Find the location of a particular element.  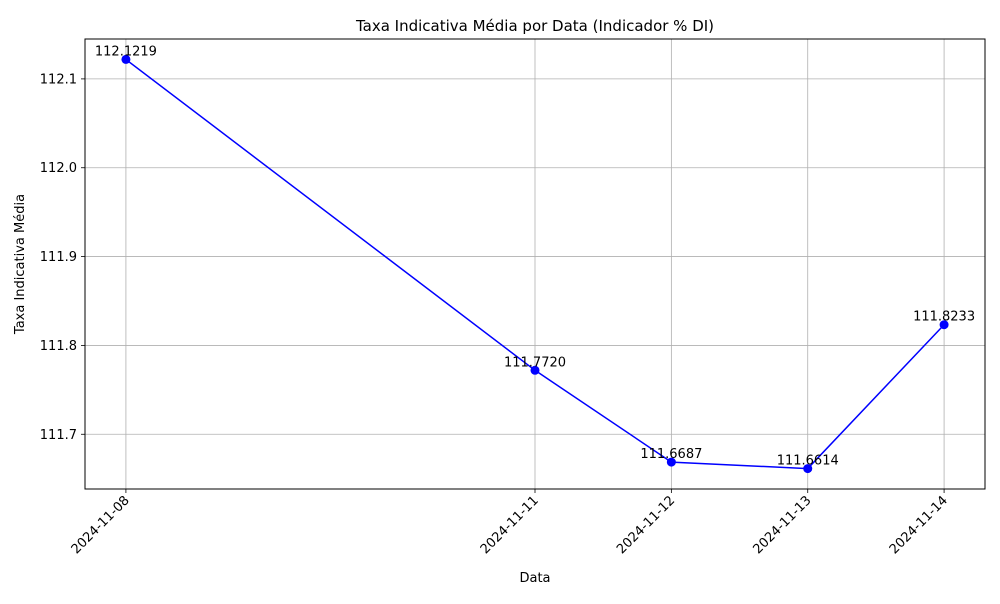

data-label: 111.6687 is located at coordinates (671, 454).